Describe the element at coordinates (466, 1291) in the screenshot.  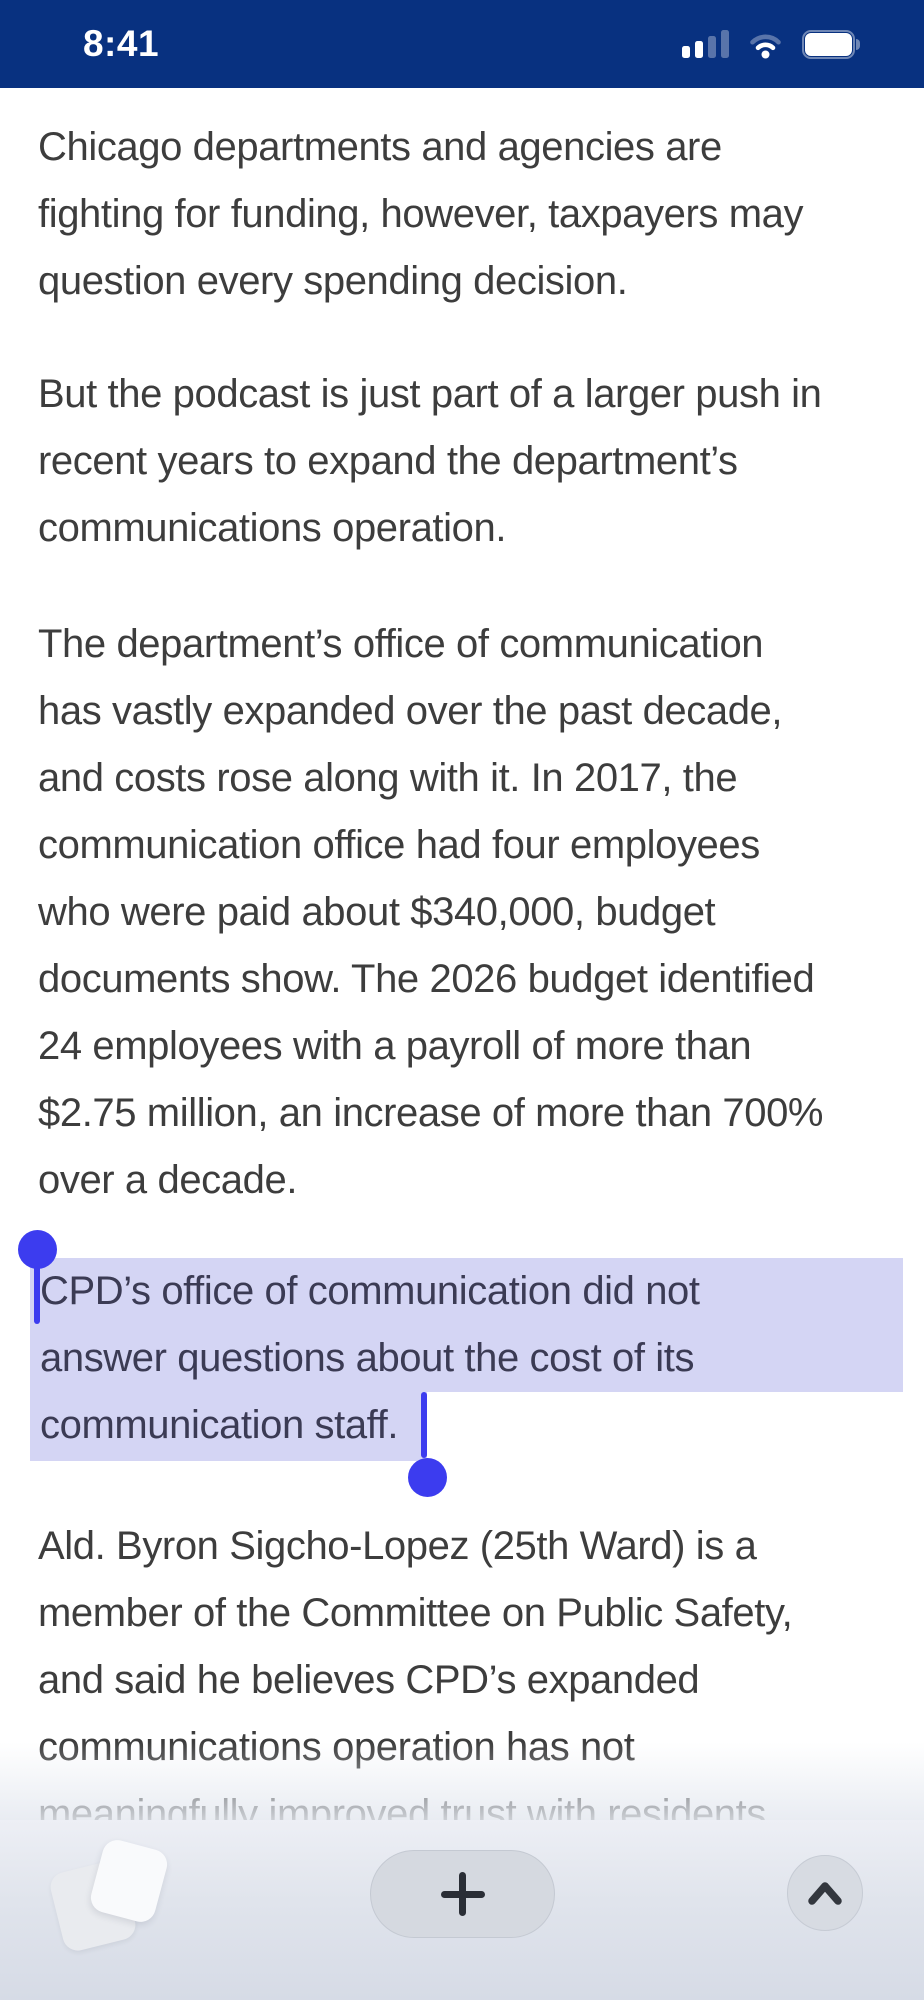
I see `selection-highlight: CPD’s office of communication did not` at that location.